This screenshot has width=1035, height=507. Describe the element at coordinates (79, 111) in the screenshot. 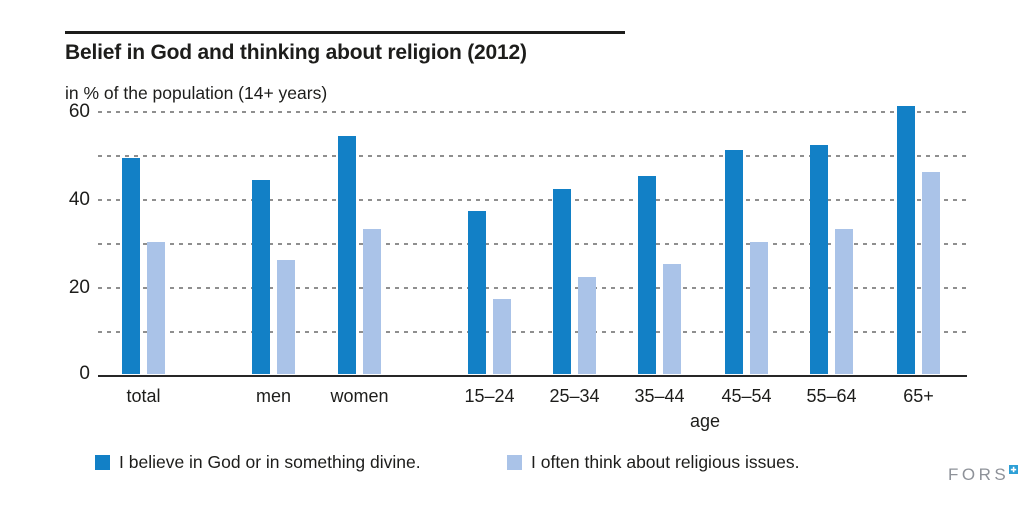

I see `y-tick-label-60: 60` at that location.